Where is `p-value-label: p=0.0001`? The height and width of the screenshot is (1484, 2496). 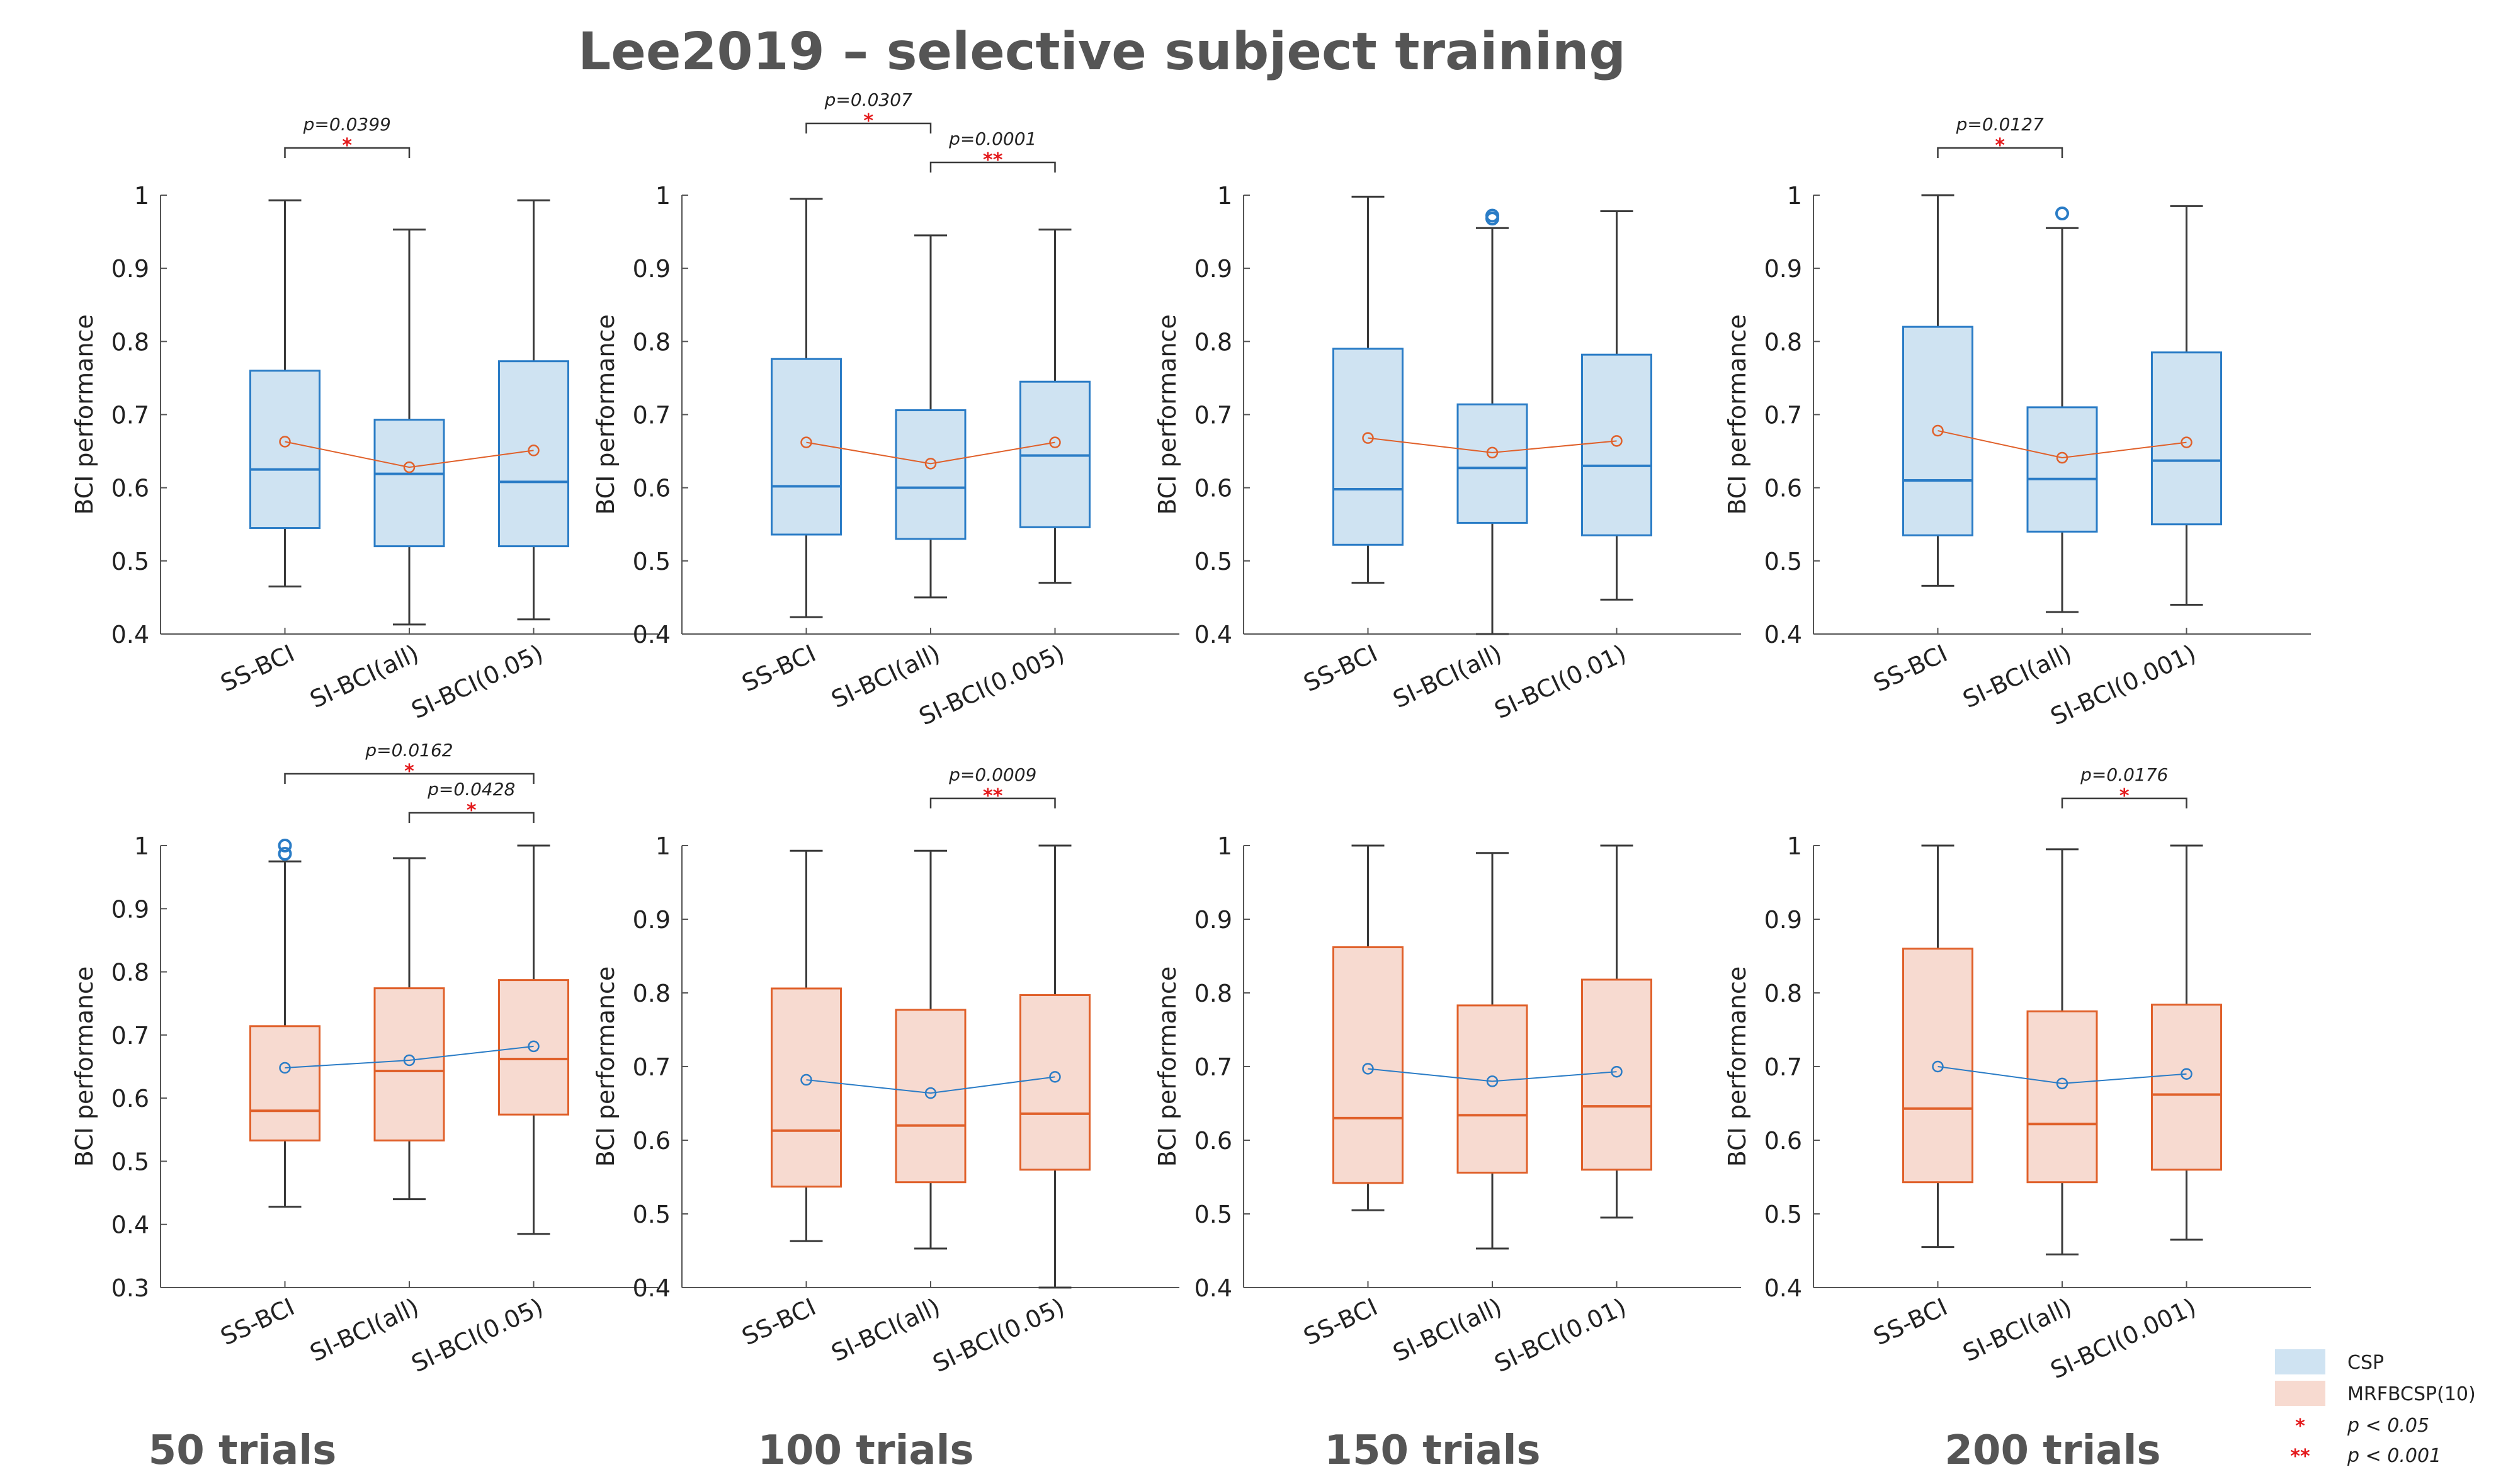 p-value-label: p=0.0001 is located at coordinates (992, 138).